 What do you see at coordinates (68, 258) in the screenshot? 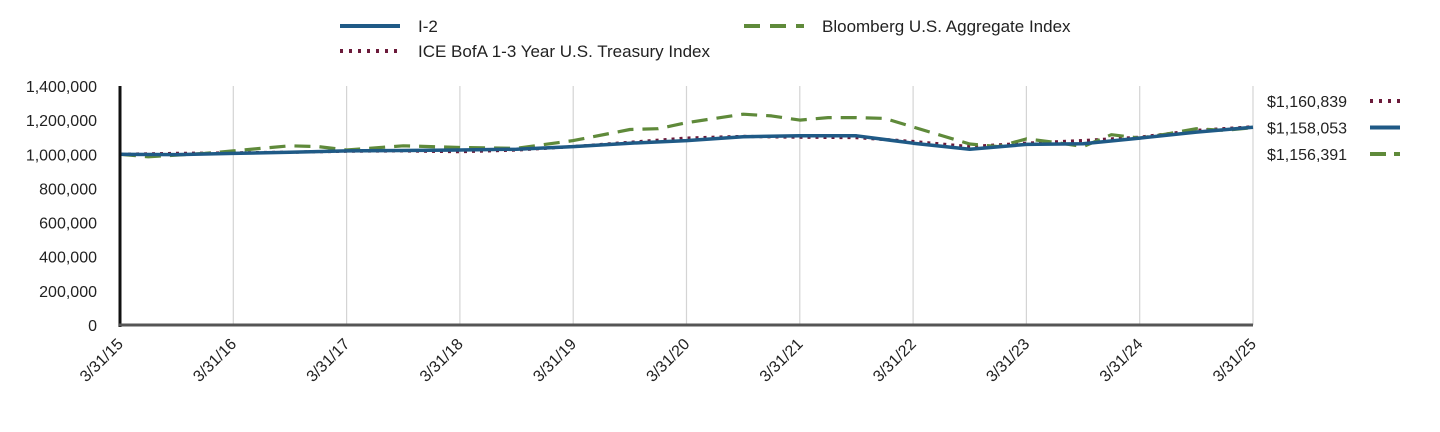
I see `y-tick-label: 400,000` at bounding box center [68, 258].